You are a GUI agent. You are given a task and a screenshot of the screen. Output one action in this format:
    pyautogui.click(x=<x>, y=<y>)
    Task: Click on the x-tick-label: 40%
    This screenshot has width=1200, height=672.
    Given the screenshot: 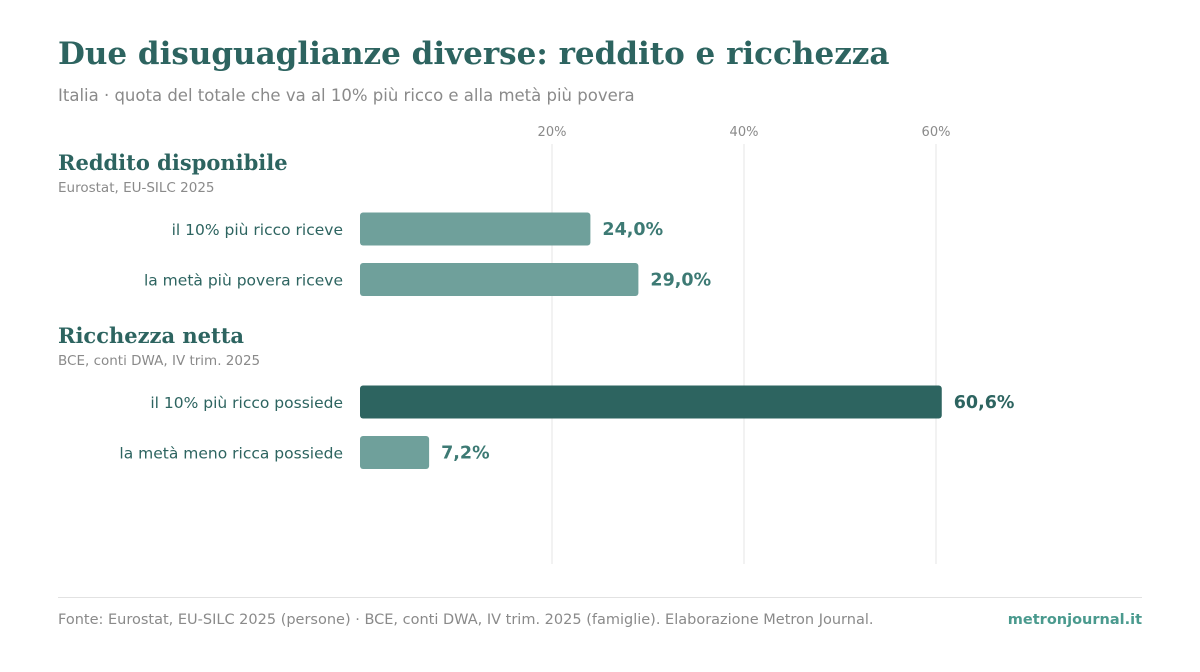 What is the action you would take?
    pyautogui.click(x=744, y=132)
    